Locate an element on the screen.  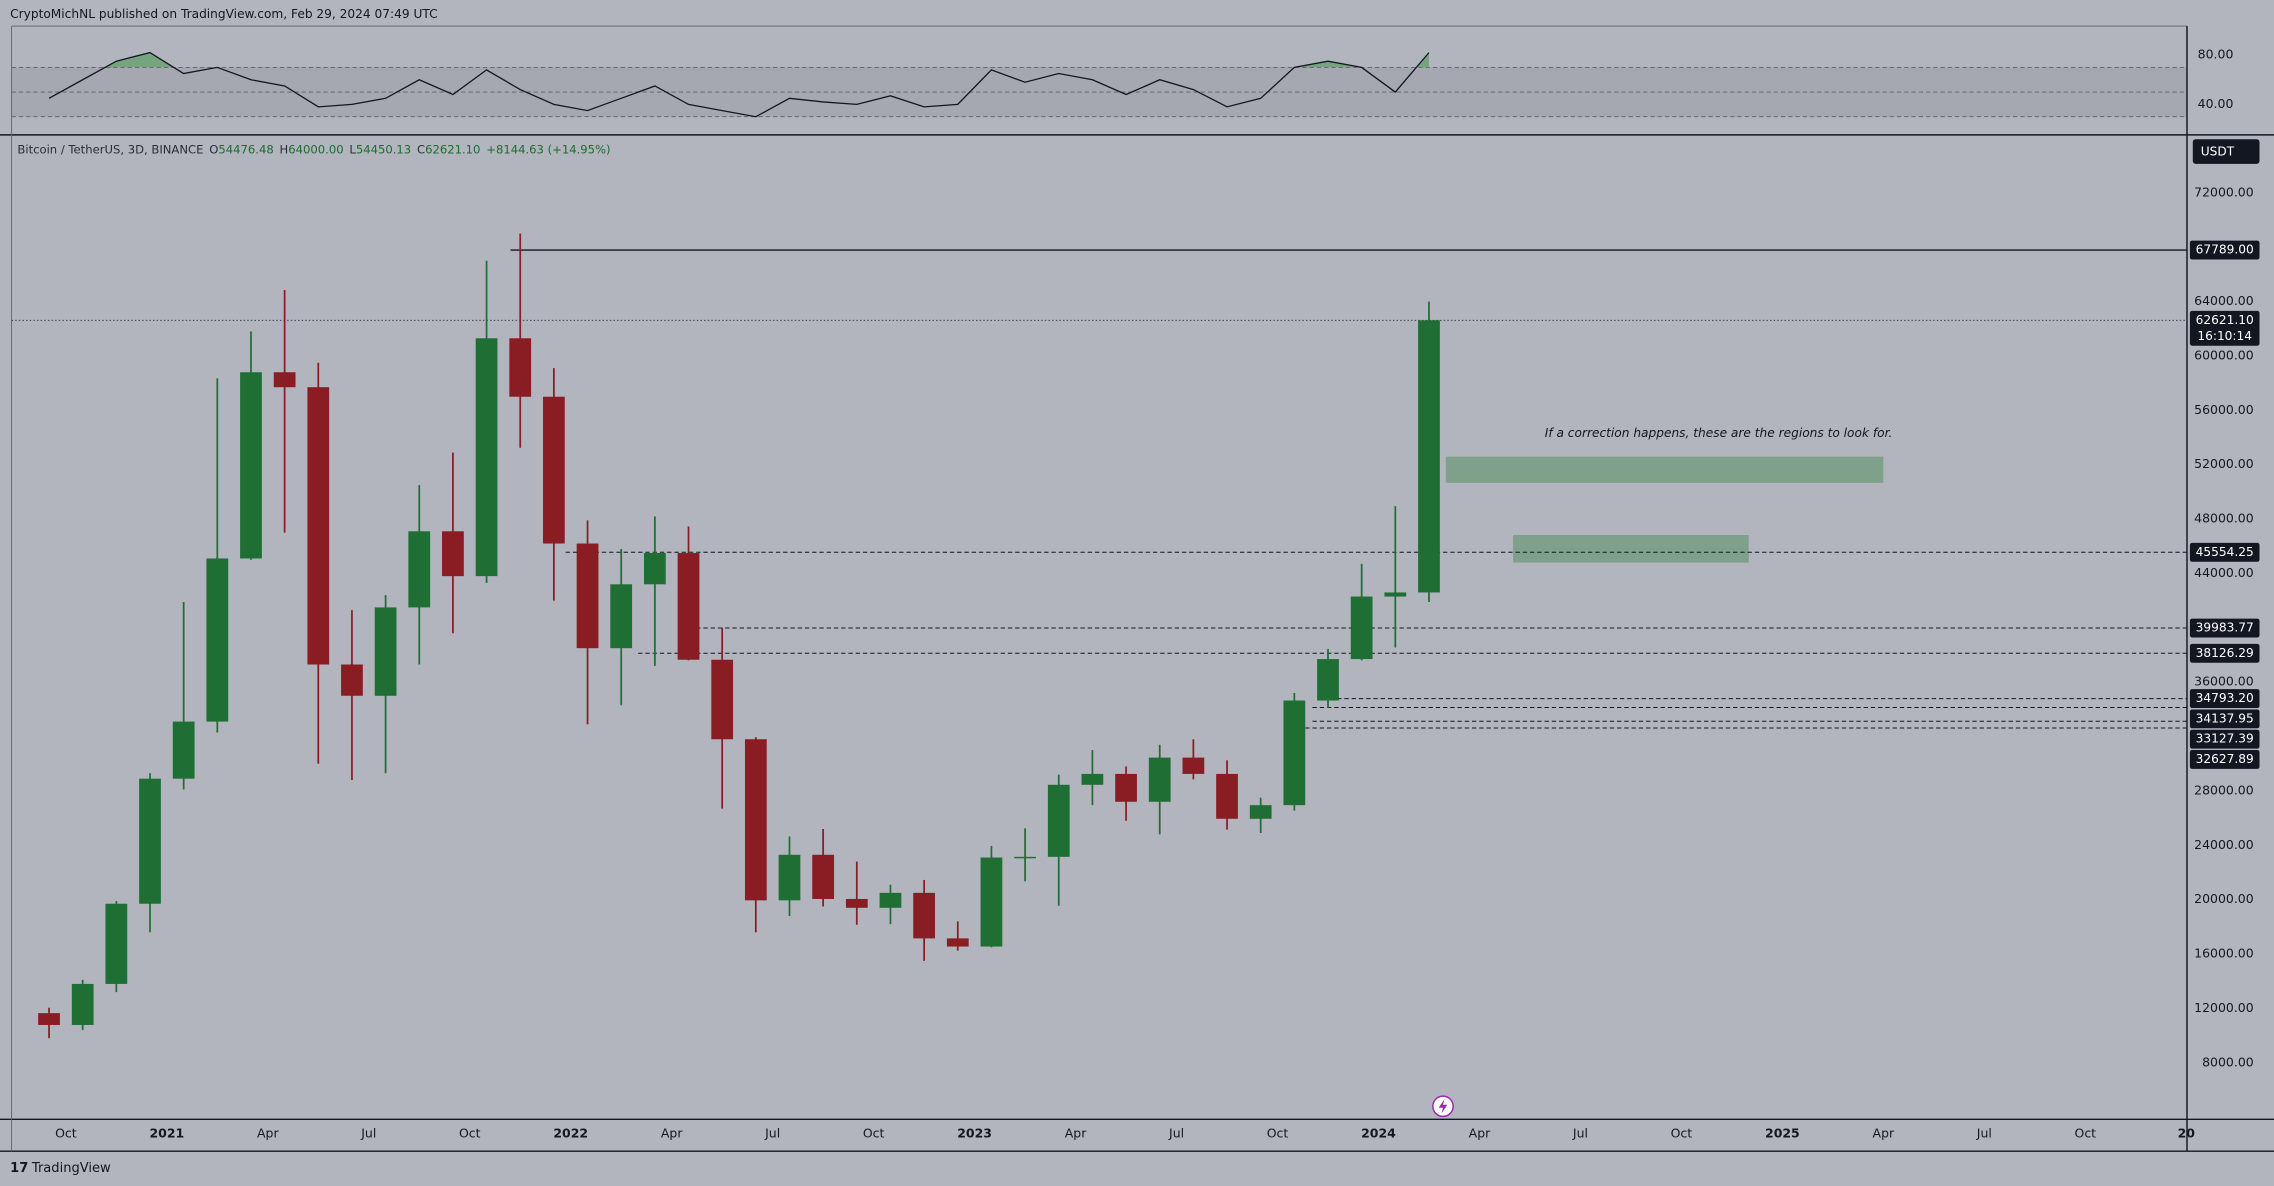
footer-brand: TradingView is located at coordinates (71, 1168).